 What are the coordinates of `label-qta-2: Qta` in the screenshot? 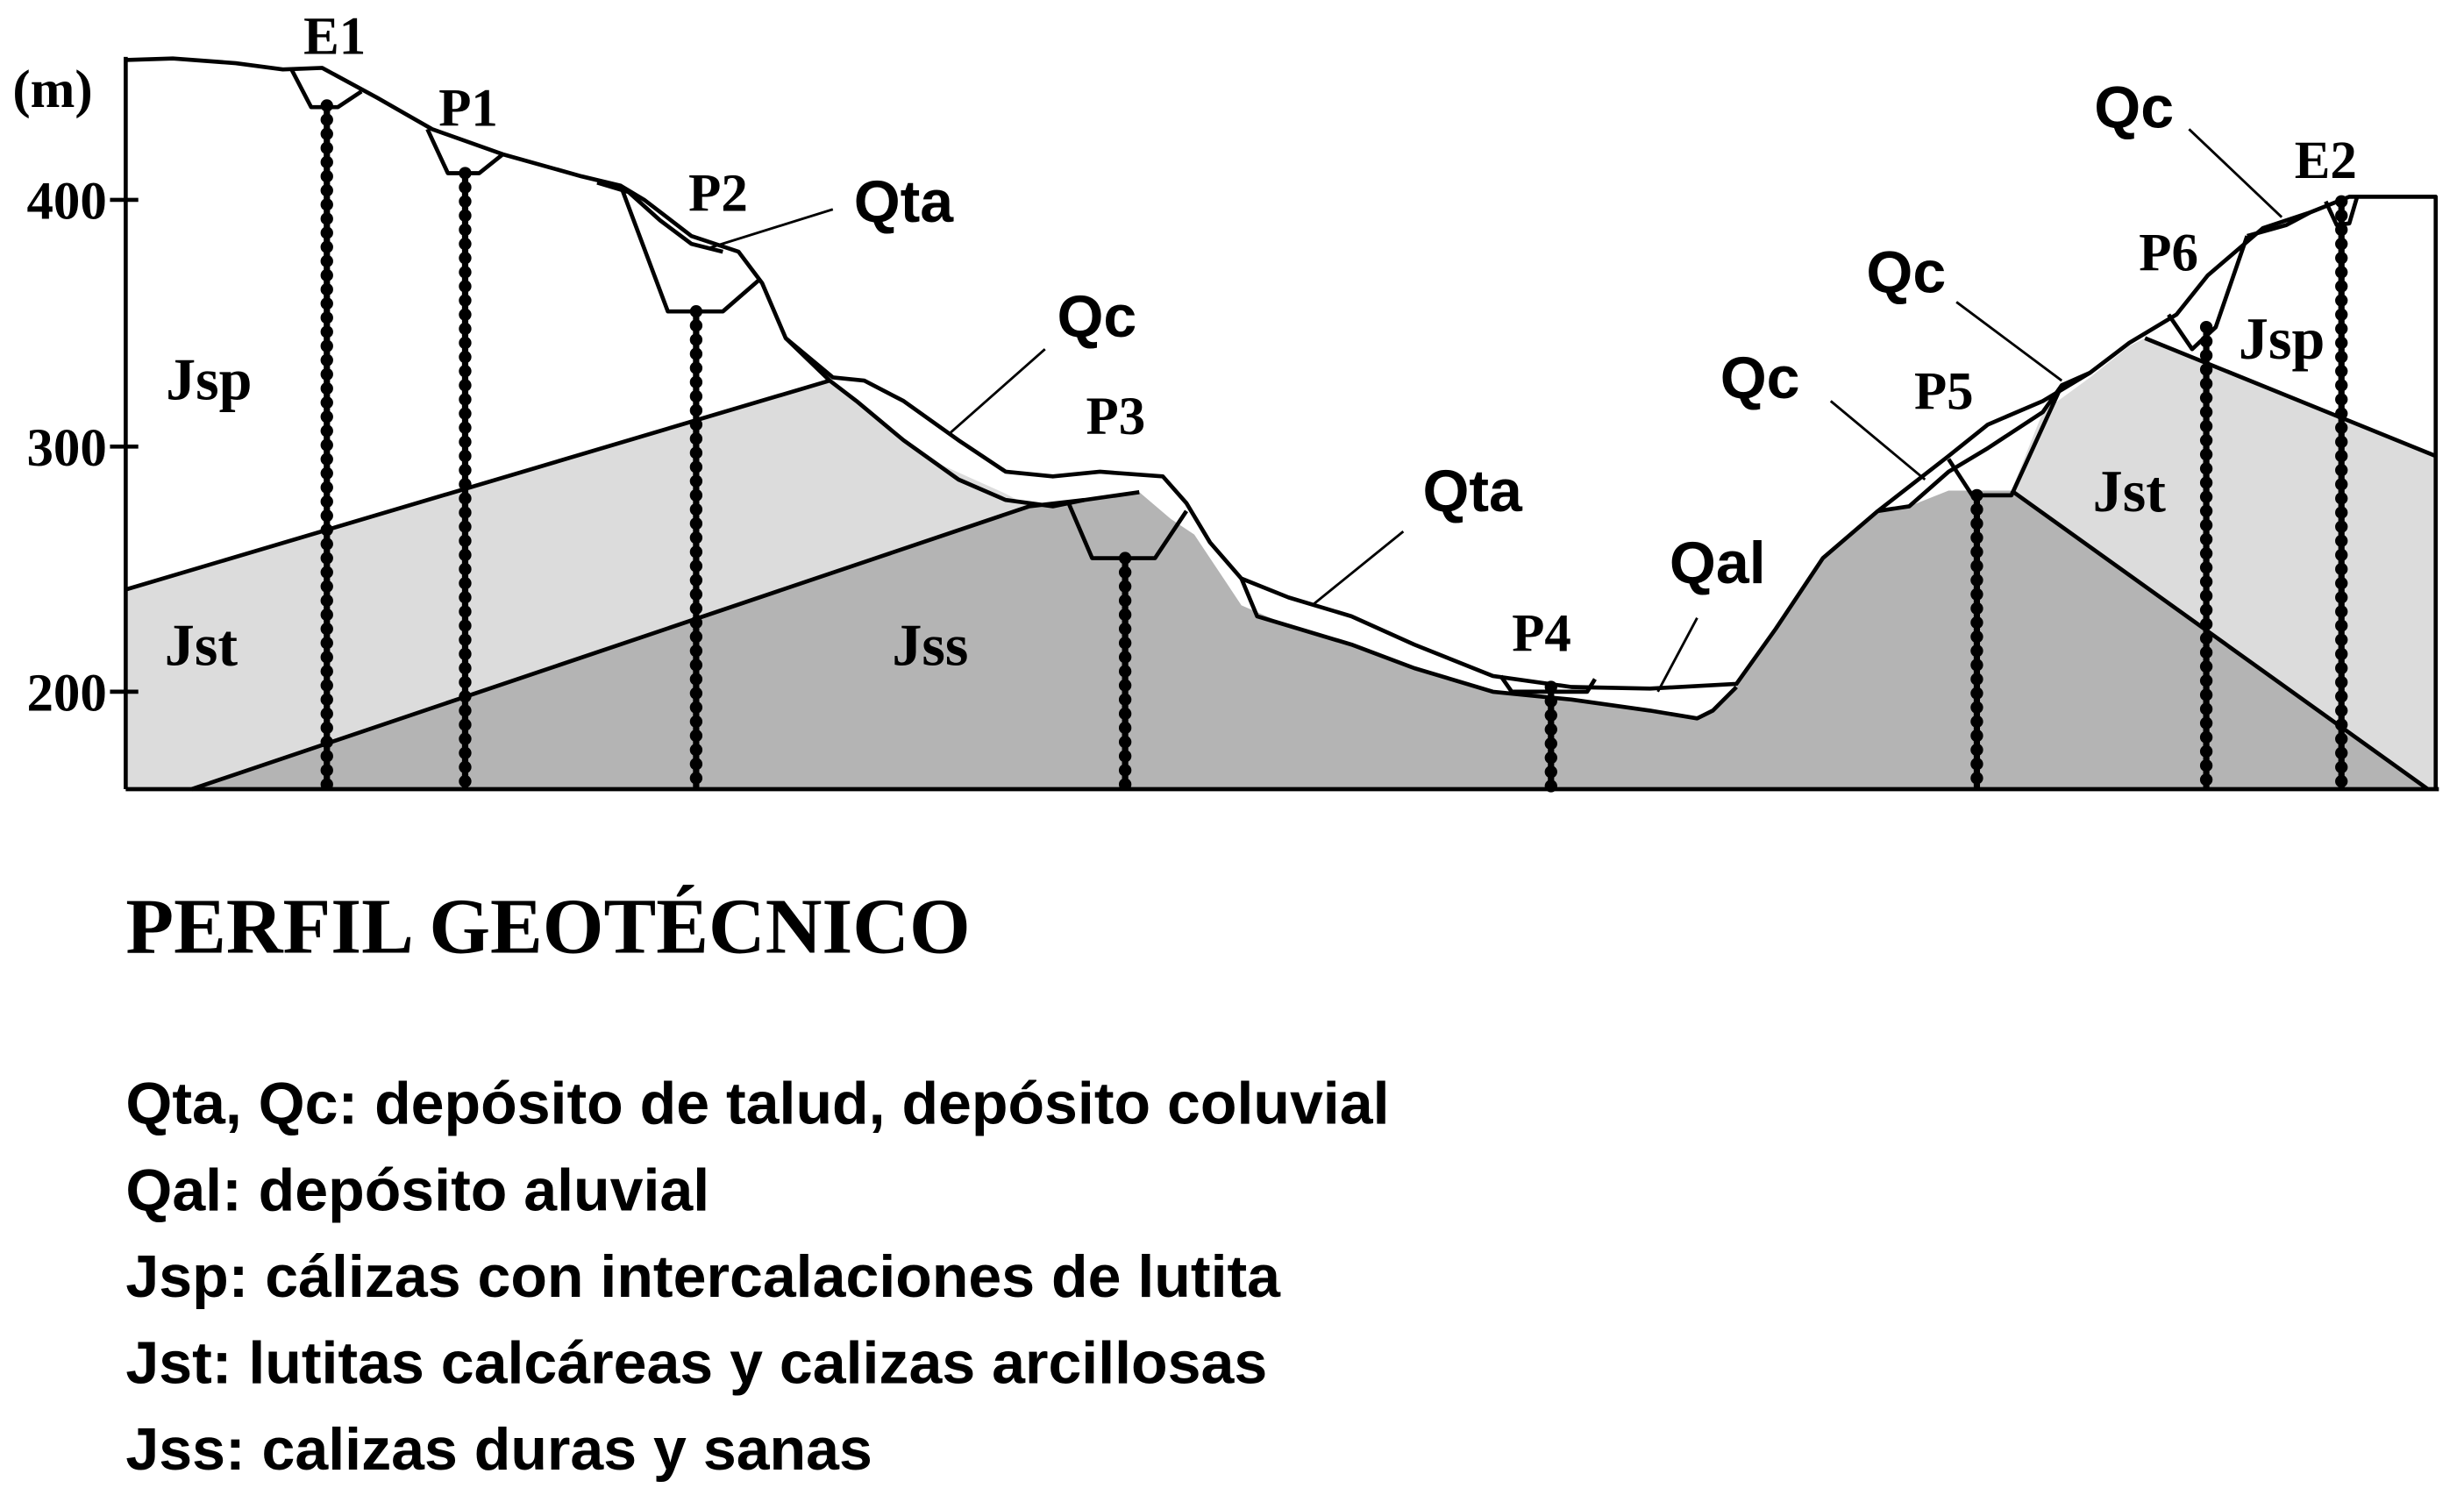 It's located at (1472, 491).